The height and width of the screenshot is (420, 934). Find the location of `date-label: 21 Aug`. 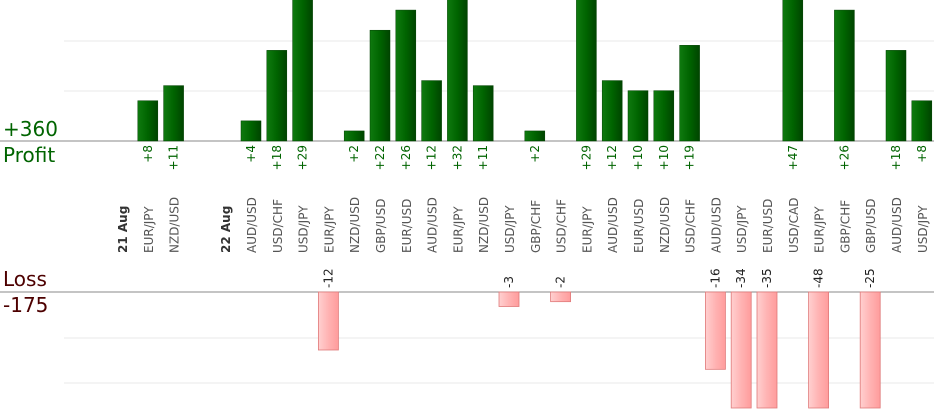

date-label: 21 Aug is located at coordinates (123, 229).